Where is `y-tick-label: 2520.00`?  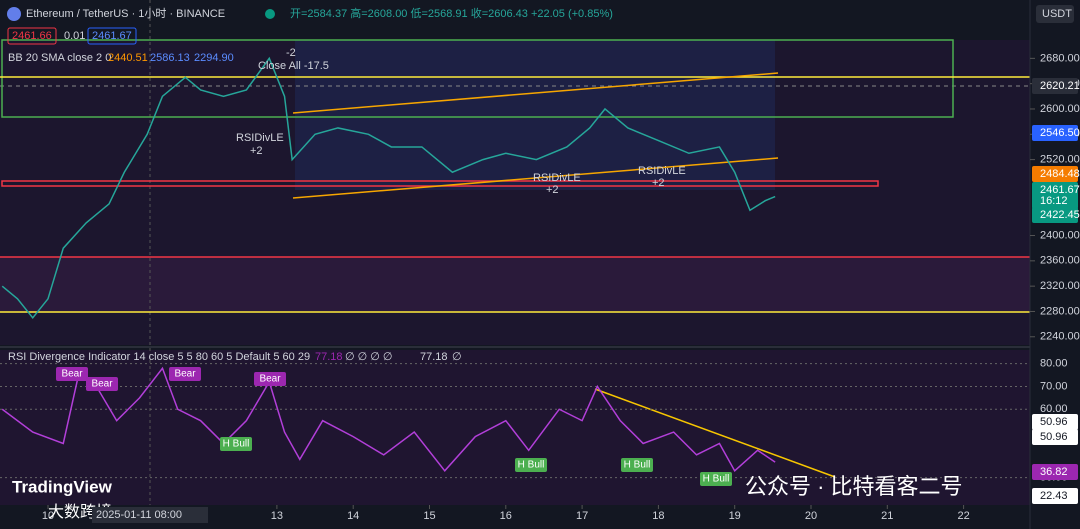
y-tick-label: 2520.00 is located at coordinates (1060, 160).